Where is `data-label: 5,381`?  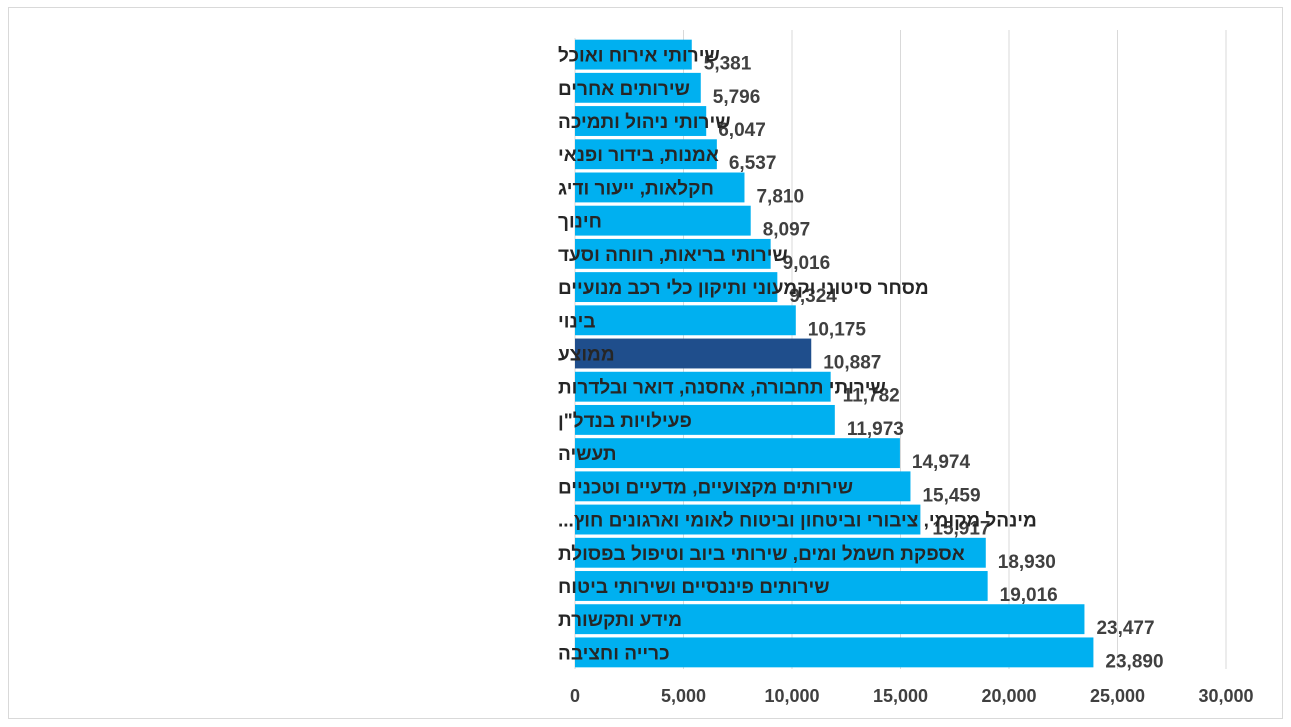
data-label: 5,381 is located at coordinates (728, 64).